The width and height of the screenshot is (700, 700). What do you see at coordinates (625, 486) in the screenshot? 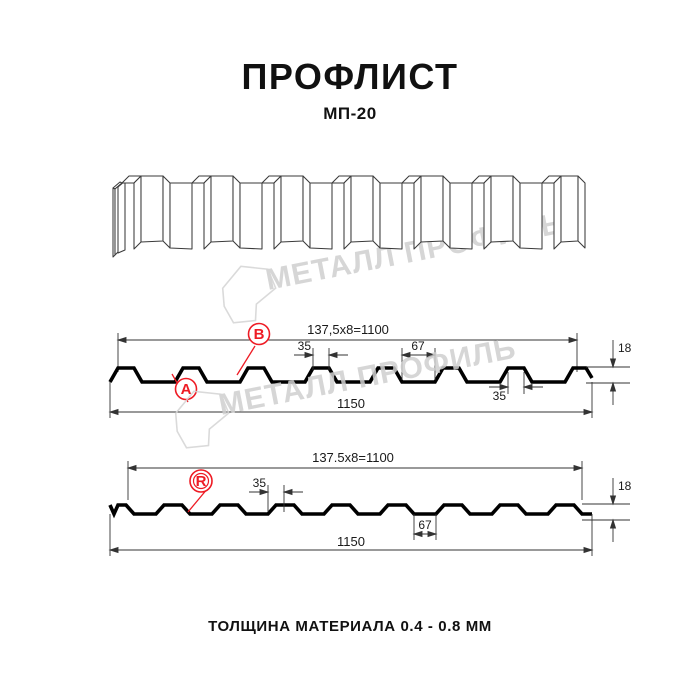
I see `dim-label-height-bottom: 18` at bounding box center [625, 486].